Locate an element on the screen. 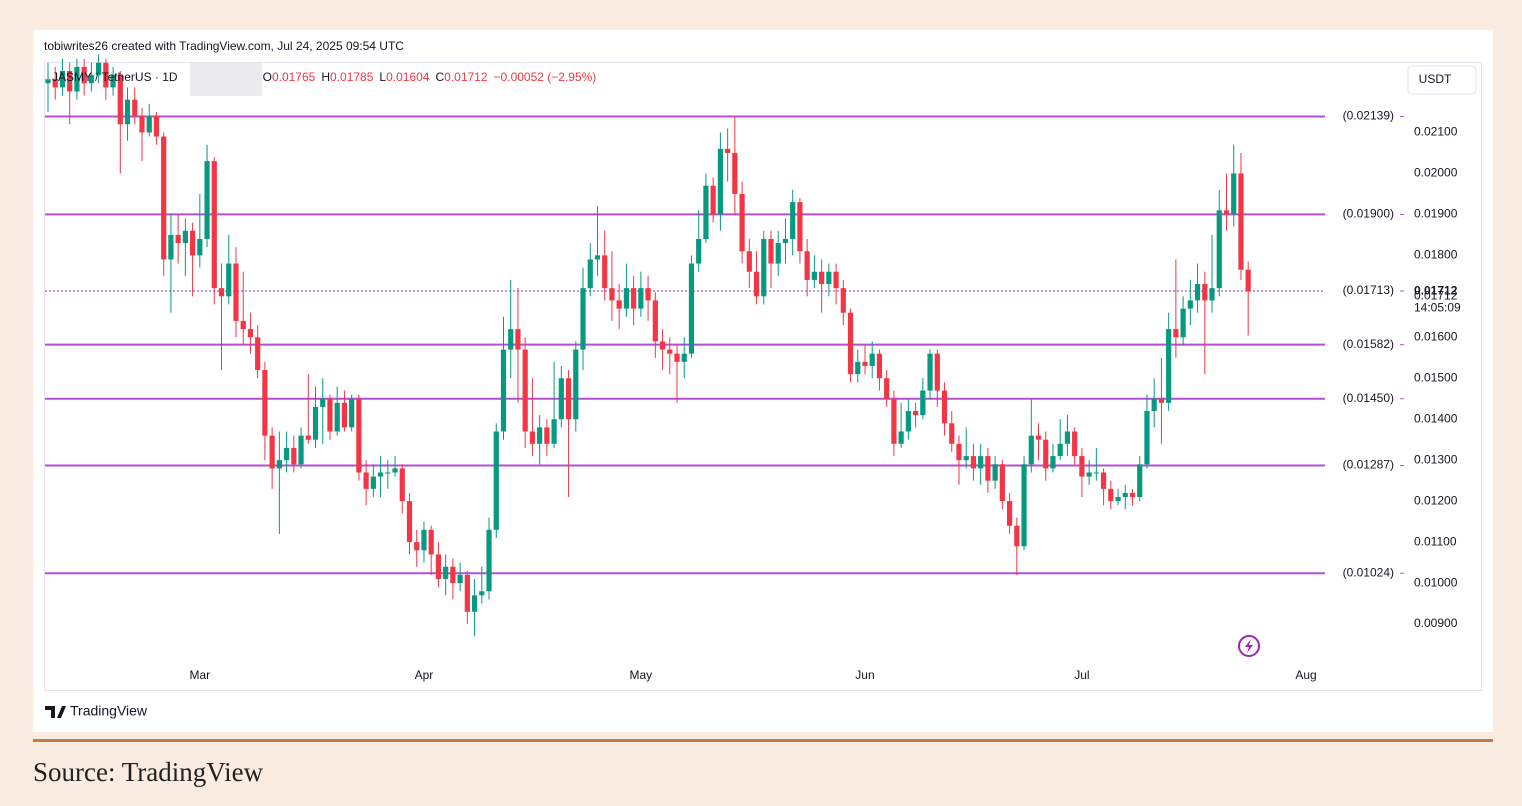  legend-key: H is located at coordinates (325, 77).